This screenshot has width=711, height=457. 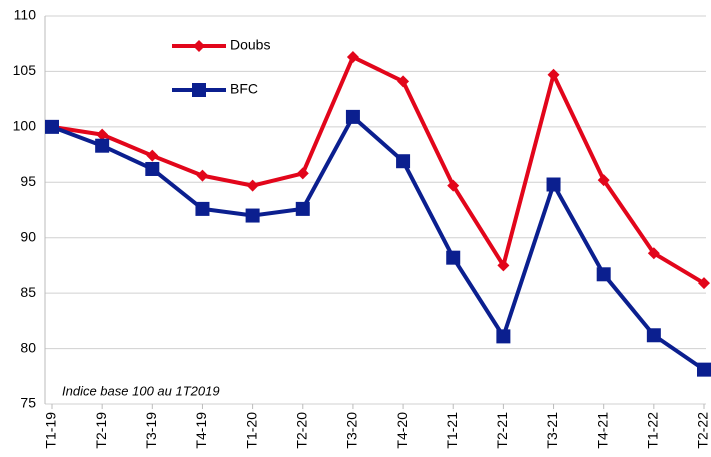 What do you see at coordinates (25, 15) in the screenshot?
I see `y-tick-label: 110` at bounding box center [25, 15].